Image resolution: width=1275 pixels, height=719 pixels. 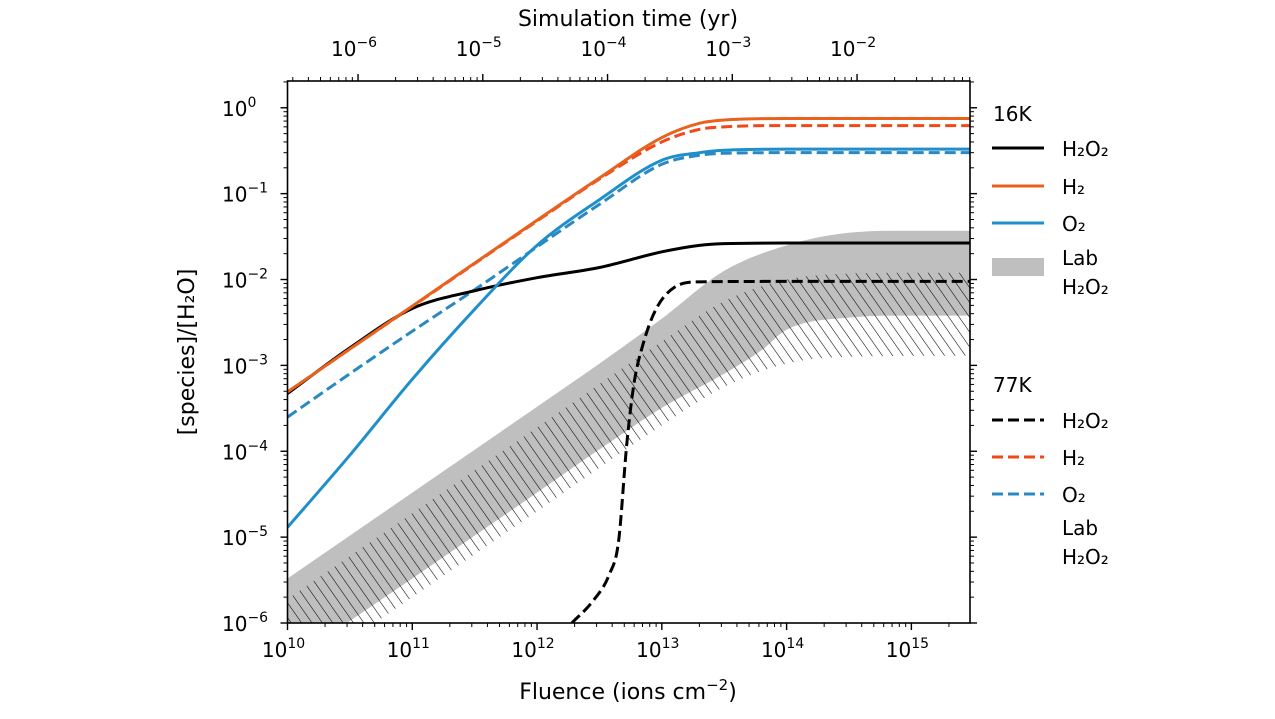 What do you see at coordinates (1018, 537) in the screenshot?
I see `legend-swatch-lab-77k` at bounding box center [1018, 537].